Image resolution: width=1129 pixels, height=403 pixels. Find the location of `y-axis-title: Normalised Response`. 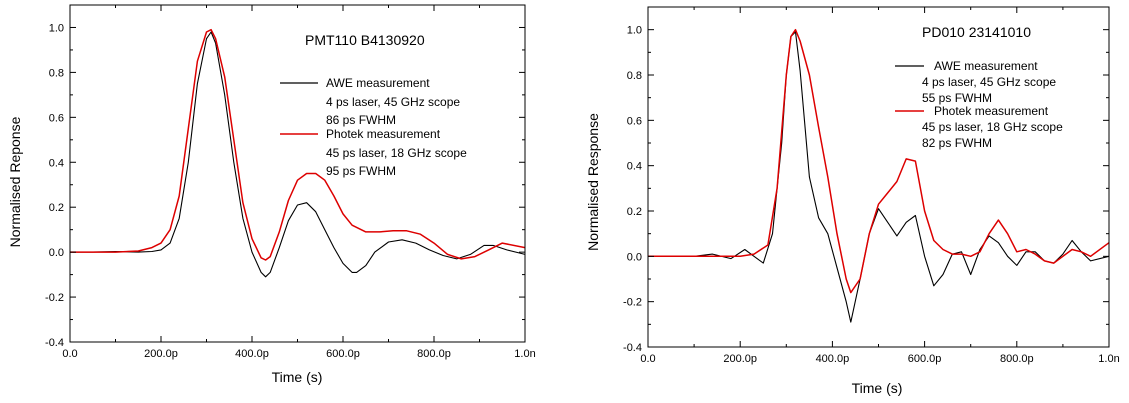

y-axis-title: Normalised Response is located at coordinates (593, 182).